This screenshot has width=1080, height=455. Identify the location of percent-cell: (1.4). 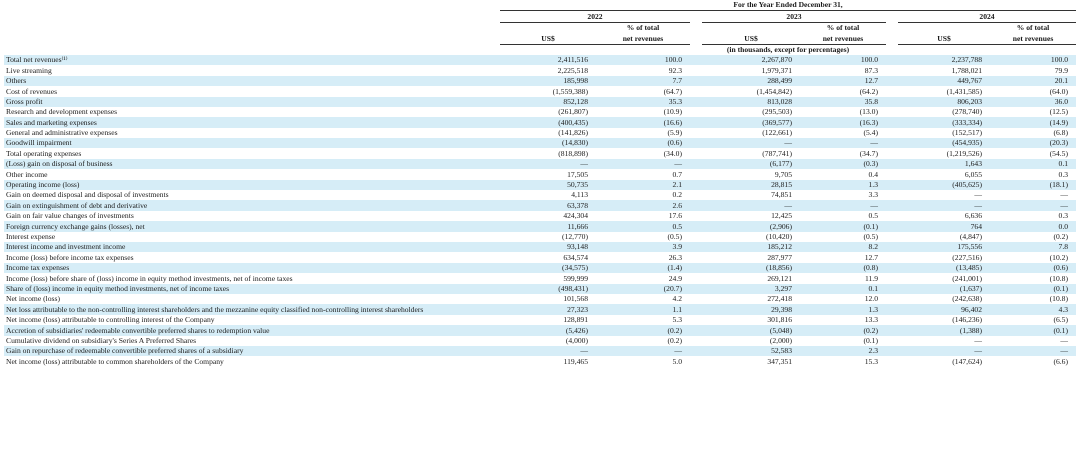
(643, 268).